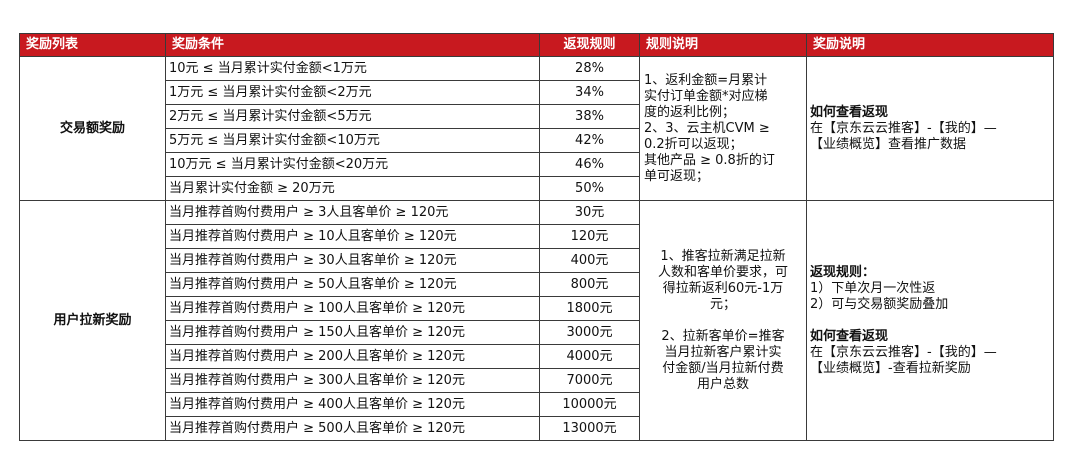  What do you see at coordinates (707, 128) in the screenshot?
I see `rule-line: 2、3、云主机CVM ≥` at bounding box center [707, 128].